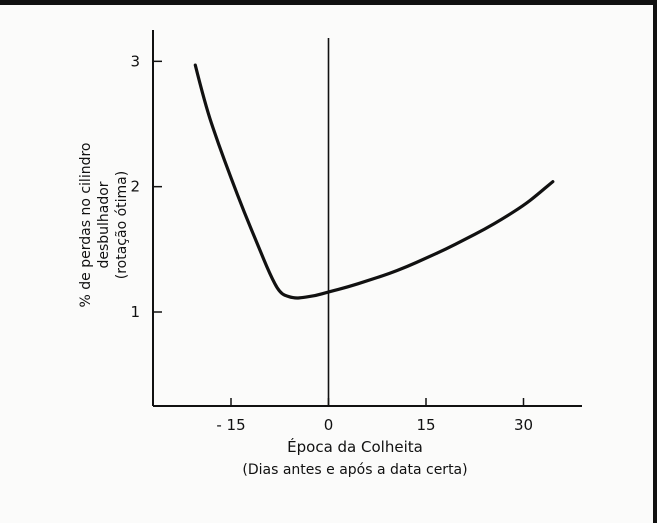 This screenshot has height=523, width=657. I want to click on y-axis-title-line-3: (rotação ótima), so click(122, 225).